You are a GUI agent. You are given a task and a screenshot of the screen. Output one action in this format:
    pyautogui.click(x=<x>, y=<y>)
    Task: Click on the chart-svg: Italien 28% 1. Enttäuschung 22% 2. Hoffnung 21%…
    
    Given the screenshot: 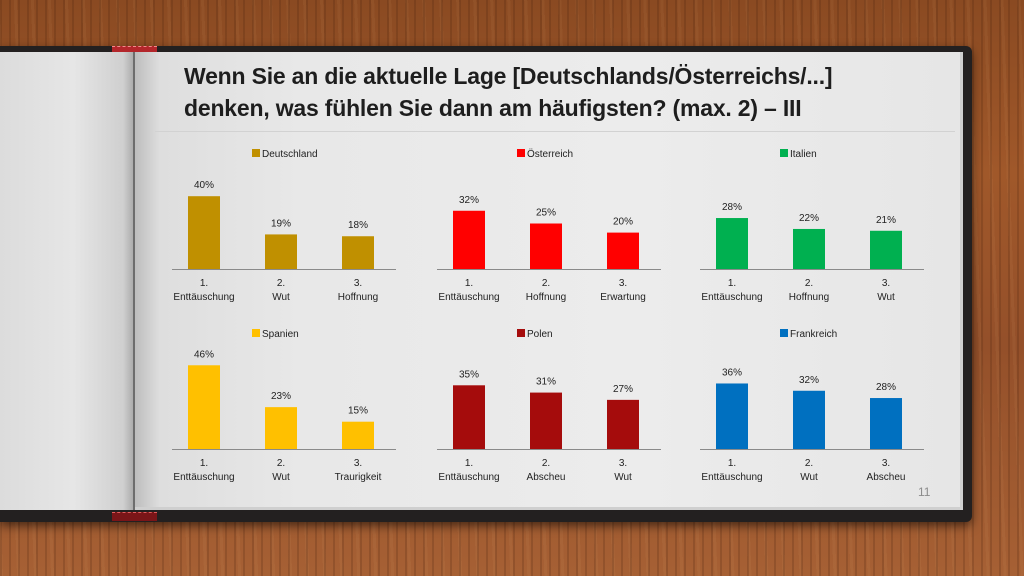 What is the action you would take?
    pyautogui.click(x=812, y=226)
    